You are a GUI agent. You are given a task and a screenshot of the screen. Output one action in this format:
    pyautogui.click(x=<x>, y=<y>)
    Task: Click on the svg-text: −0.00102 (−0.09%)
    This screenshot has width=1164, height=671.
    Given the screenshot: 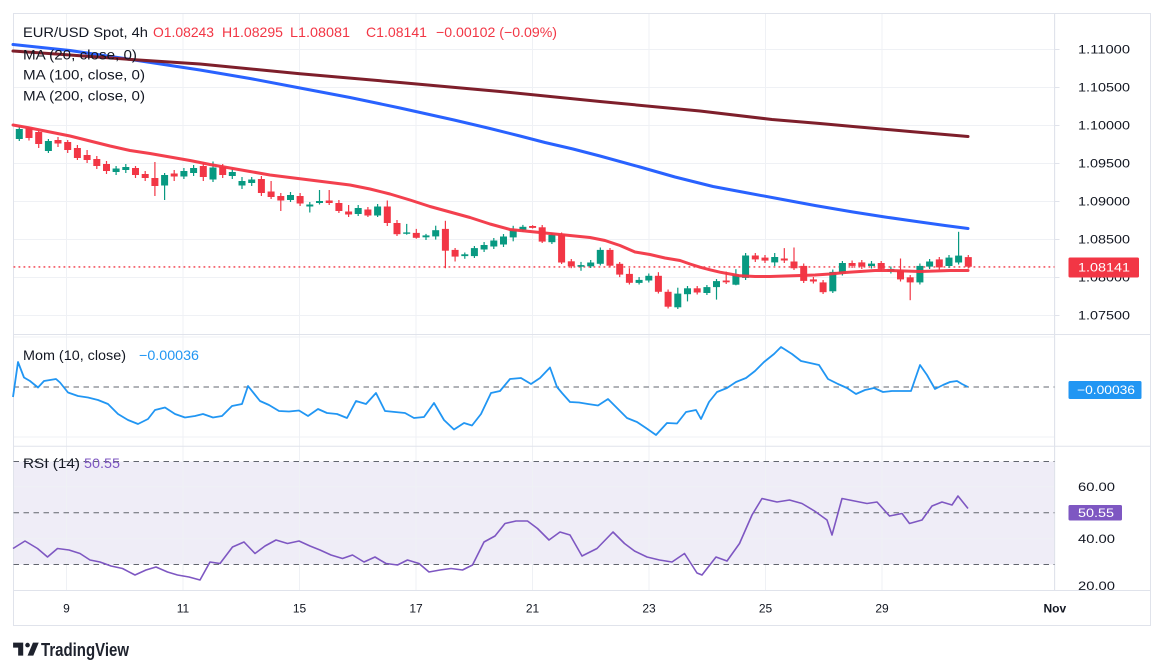 What is the action you would take?
    pyautogui.click(x=496, y=32)
    